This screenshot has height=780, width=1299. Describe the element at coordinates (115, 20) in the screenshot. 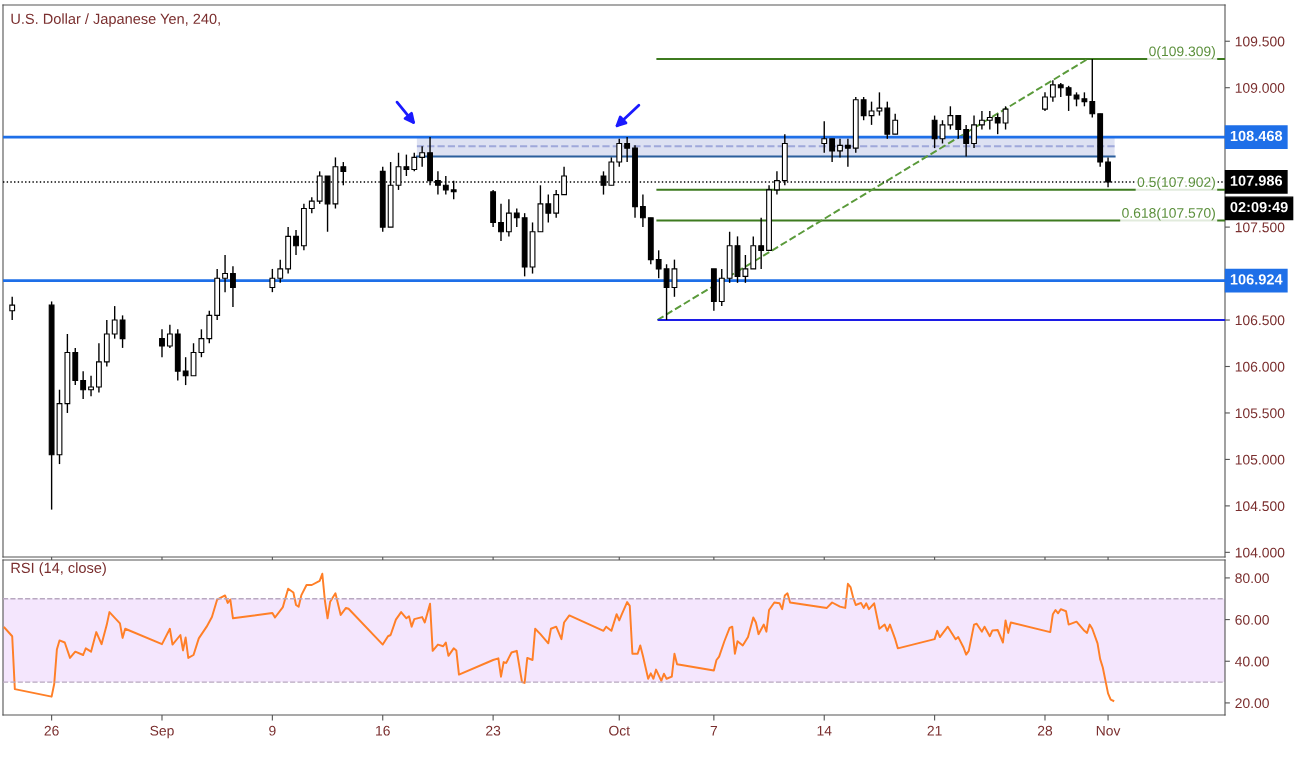

I see `text: U.S. Dollar / Japanese Yen, 240,` at that location.